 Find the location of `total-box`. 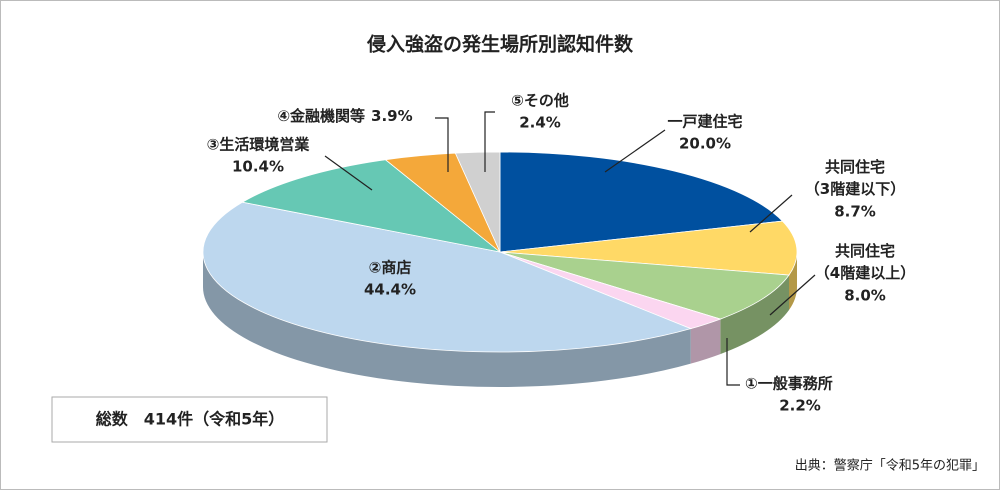

total-box is located at coordinates (189, 419).